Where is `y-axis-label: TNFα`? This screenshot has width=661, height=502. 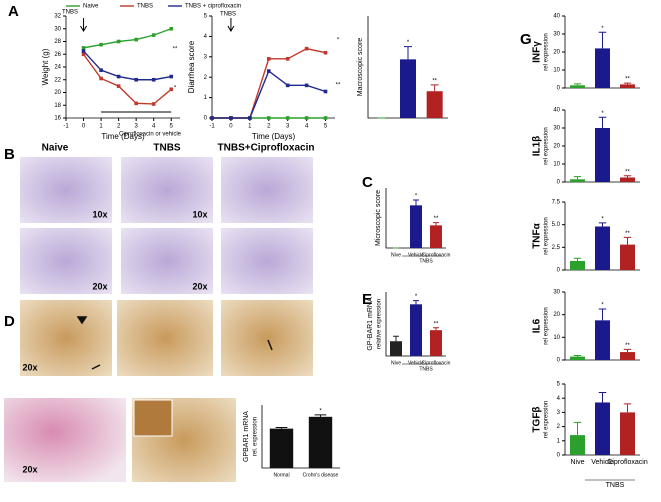 y-axis-label: TNFα is located at coordinates (537, 235).